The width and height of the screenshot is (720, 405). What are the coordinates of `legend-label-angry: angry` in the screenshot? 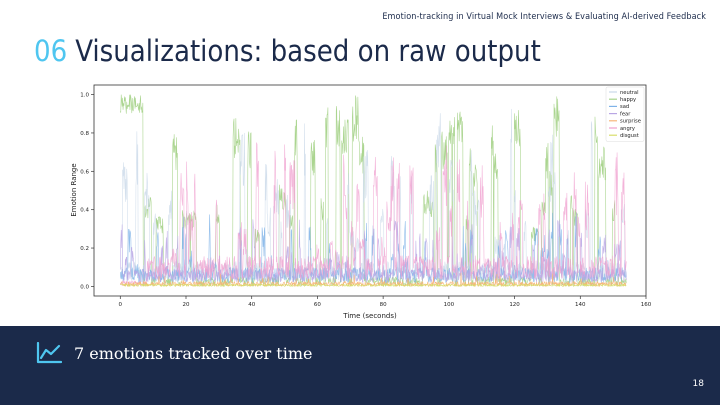 It's located at (627, 129).